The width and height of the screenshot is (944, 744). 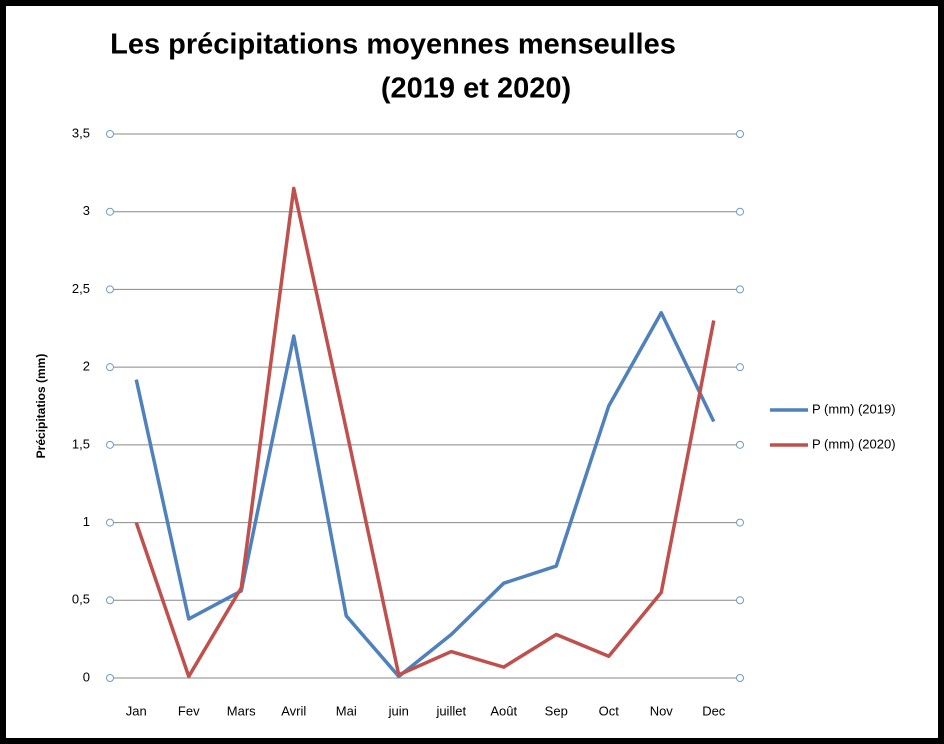 I want to click on y-tick-label: 2, so click(x=86, y=366).